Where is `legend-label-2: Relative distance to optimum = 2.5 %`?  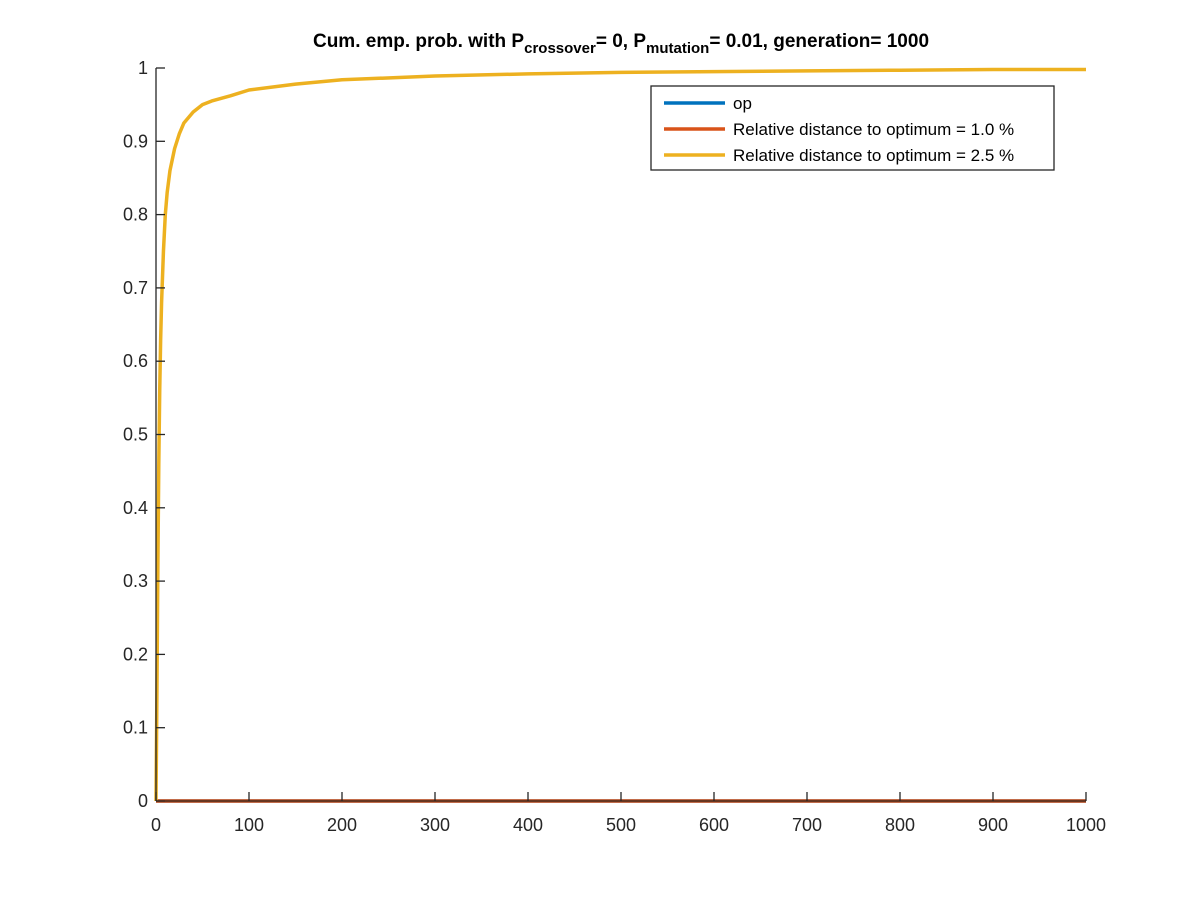 legend-label-2: Relative distance to optimum = 2.5 % is located at coordinates (873, 155).